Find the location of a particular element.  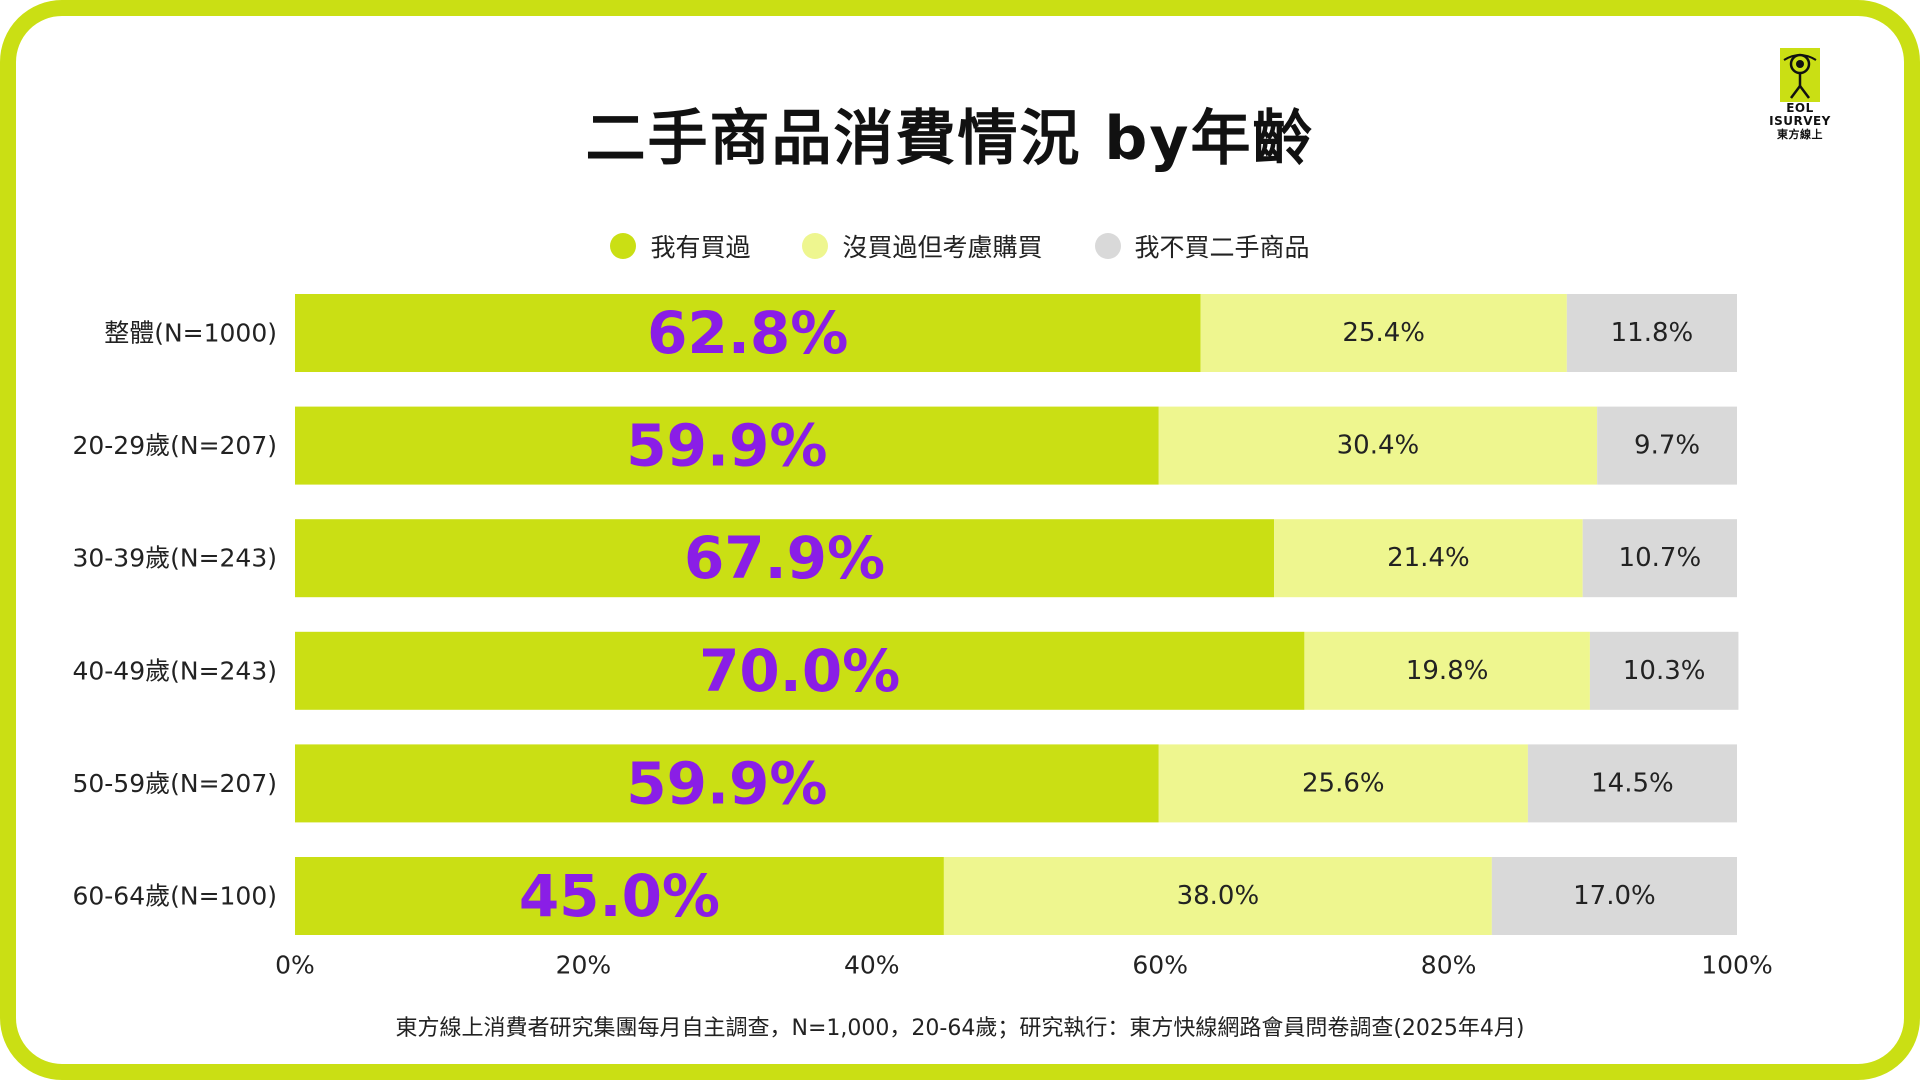

data-label: 10.7% is located at coordinates (1660, 558).